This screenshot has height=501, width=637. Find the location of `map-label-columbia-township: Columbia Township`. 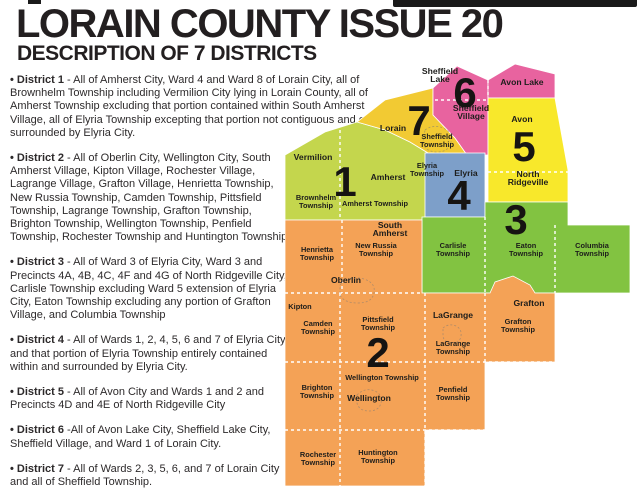

map-label-columbia-township: Columbia Township is located at coordinates (592, 249).